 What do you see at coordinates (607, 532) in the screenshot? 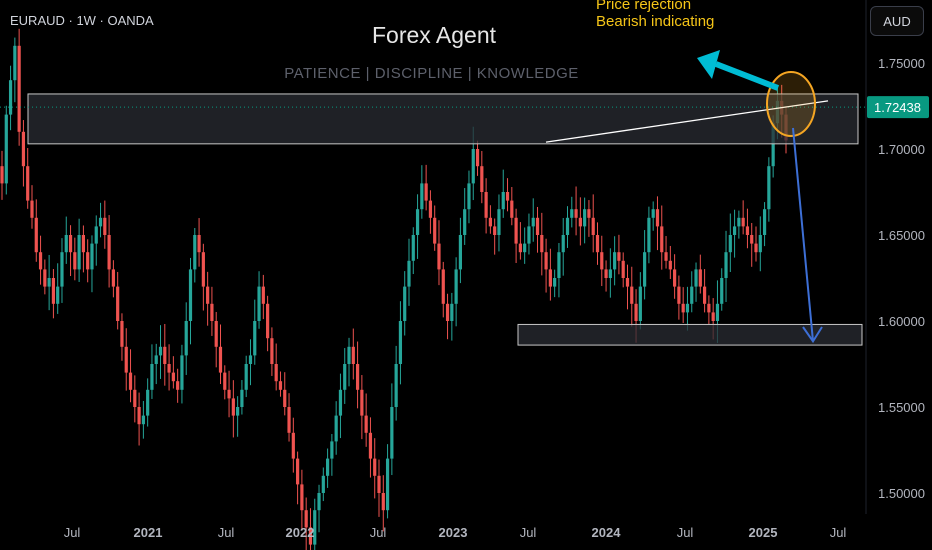
I see `time-tick-label: 2024` at bounding box center [607, 532].